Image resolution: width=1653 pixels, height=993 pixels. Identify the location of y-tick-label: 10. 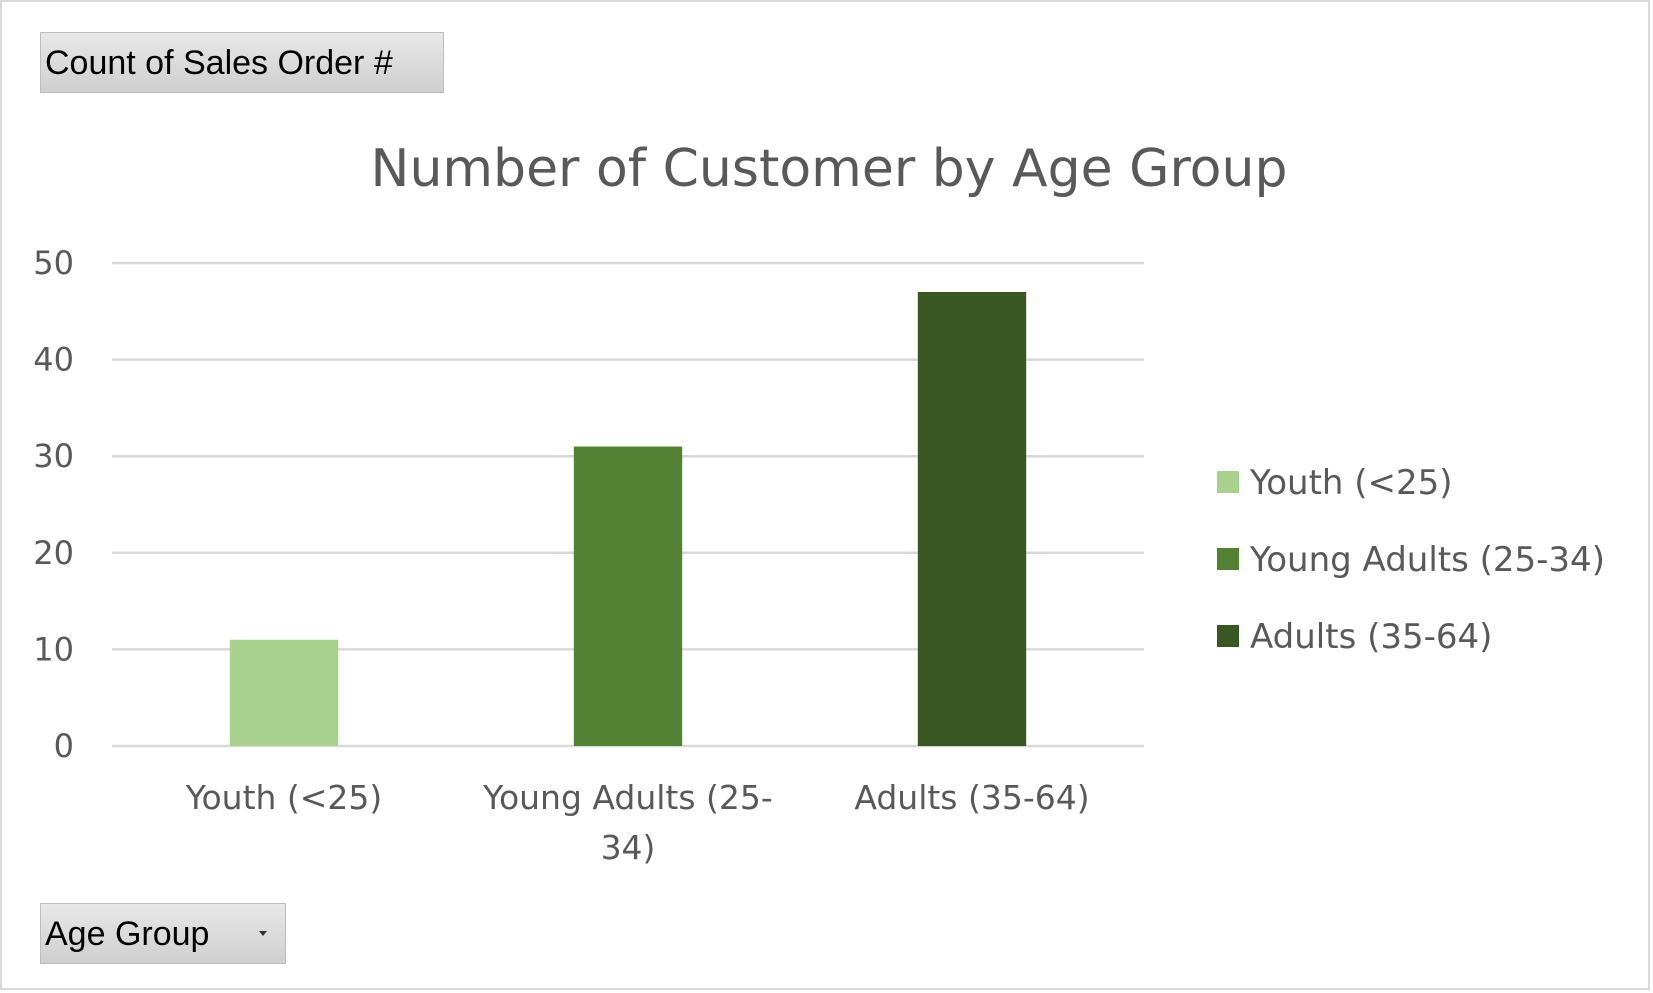
(53, 649).